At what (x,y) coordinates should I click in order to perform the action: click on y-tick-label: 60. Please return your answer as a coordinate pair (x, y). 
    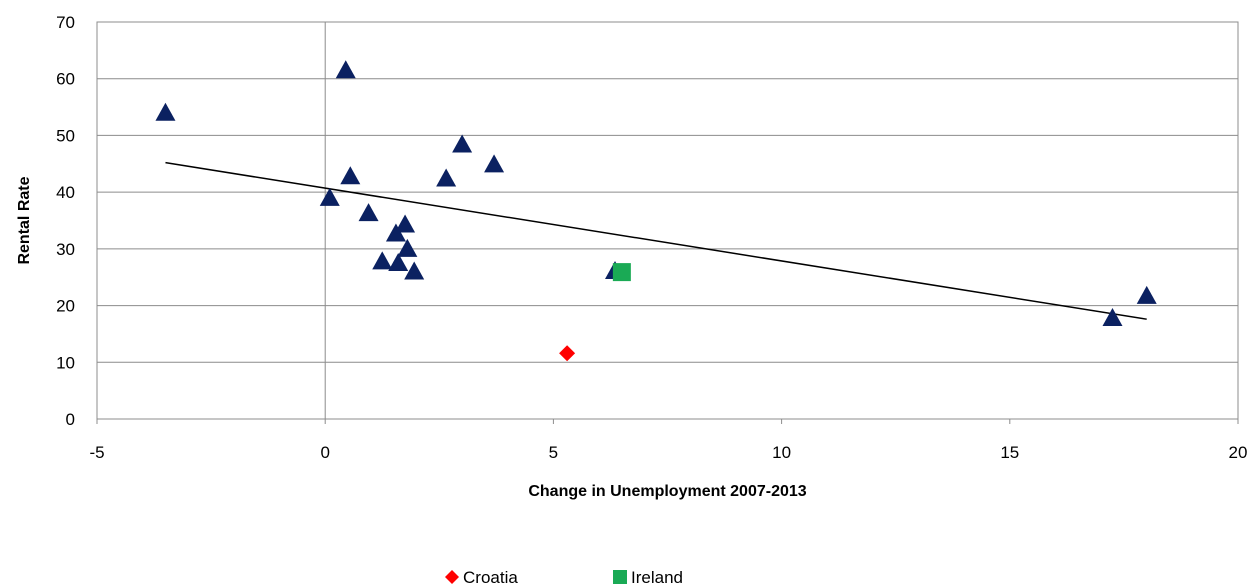
    Looking at the image, I should click on (65, 79).